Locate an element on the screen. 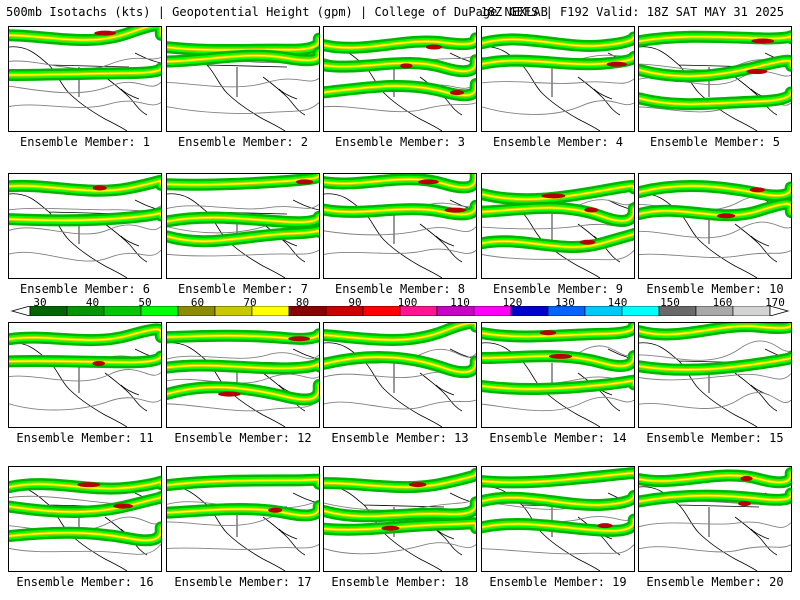  ensemble-member-label: Ensemble Member: 19 is located at coordinates (558, 582).